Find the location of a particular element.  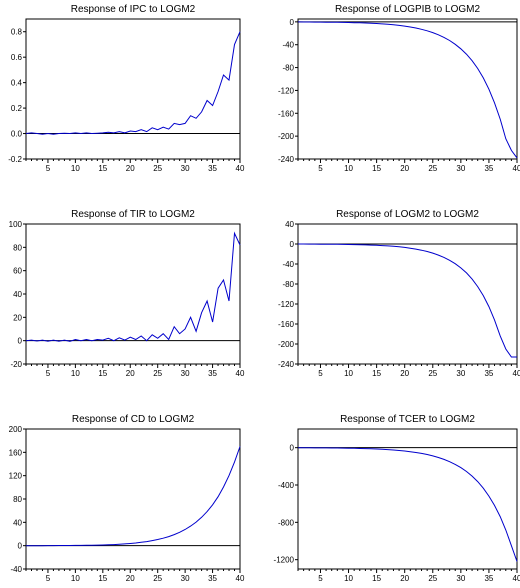

y-tick-label: -0.2 is located at coordinates (15, 159).